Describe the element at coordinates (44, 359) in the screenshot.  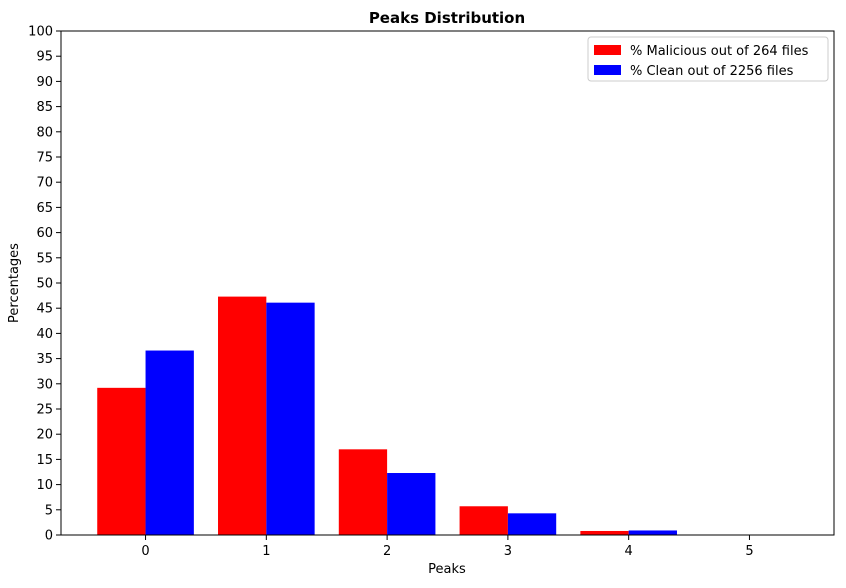
I see `y-tick-label: 35` at that location.